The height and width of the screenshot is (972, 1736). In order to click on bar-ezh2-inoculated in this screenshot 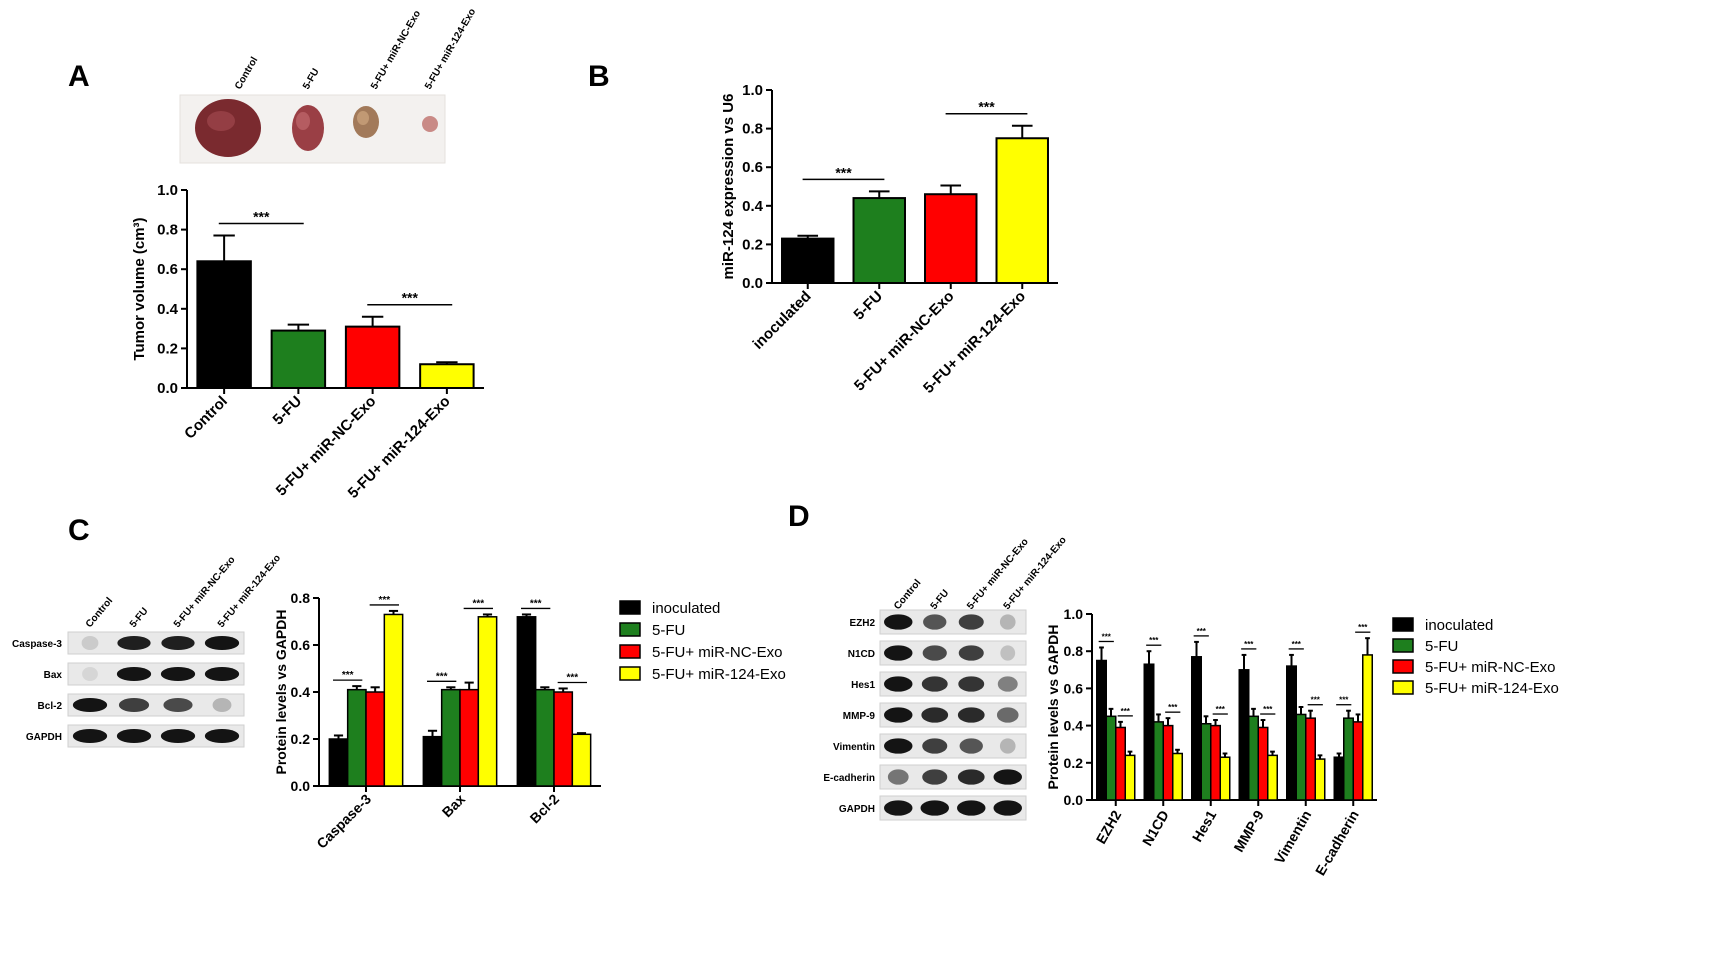, I will do `click(1101, 730)`.